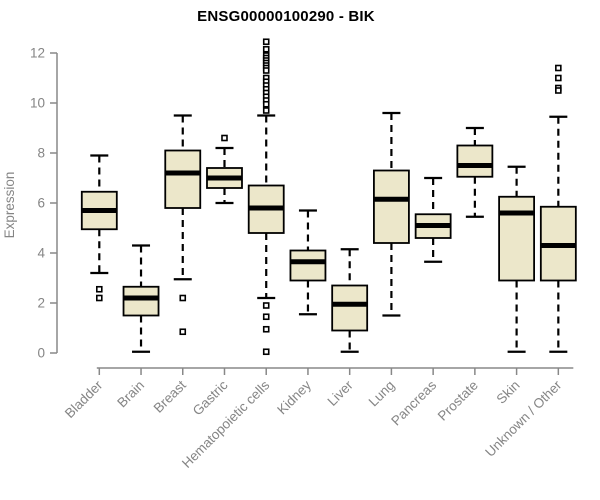 Image resolution: width=600 pixels, height=500 pixels. Describe the element at coordinates (341, 393) in the screenshot. I see `x-category-label: Liver` at that location.